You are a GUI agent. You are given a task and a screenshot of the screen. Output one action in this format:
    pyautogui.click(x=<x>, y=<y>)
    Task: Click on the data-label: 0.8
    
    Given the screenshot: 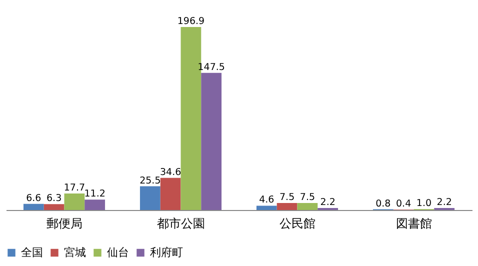 What is the action you would take?
    pyautogui.click(x=383, y=204)
    